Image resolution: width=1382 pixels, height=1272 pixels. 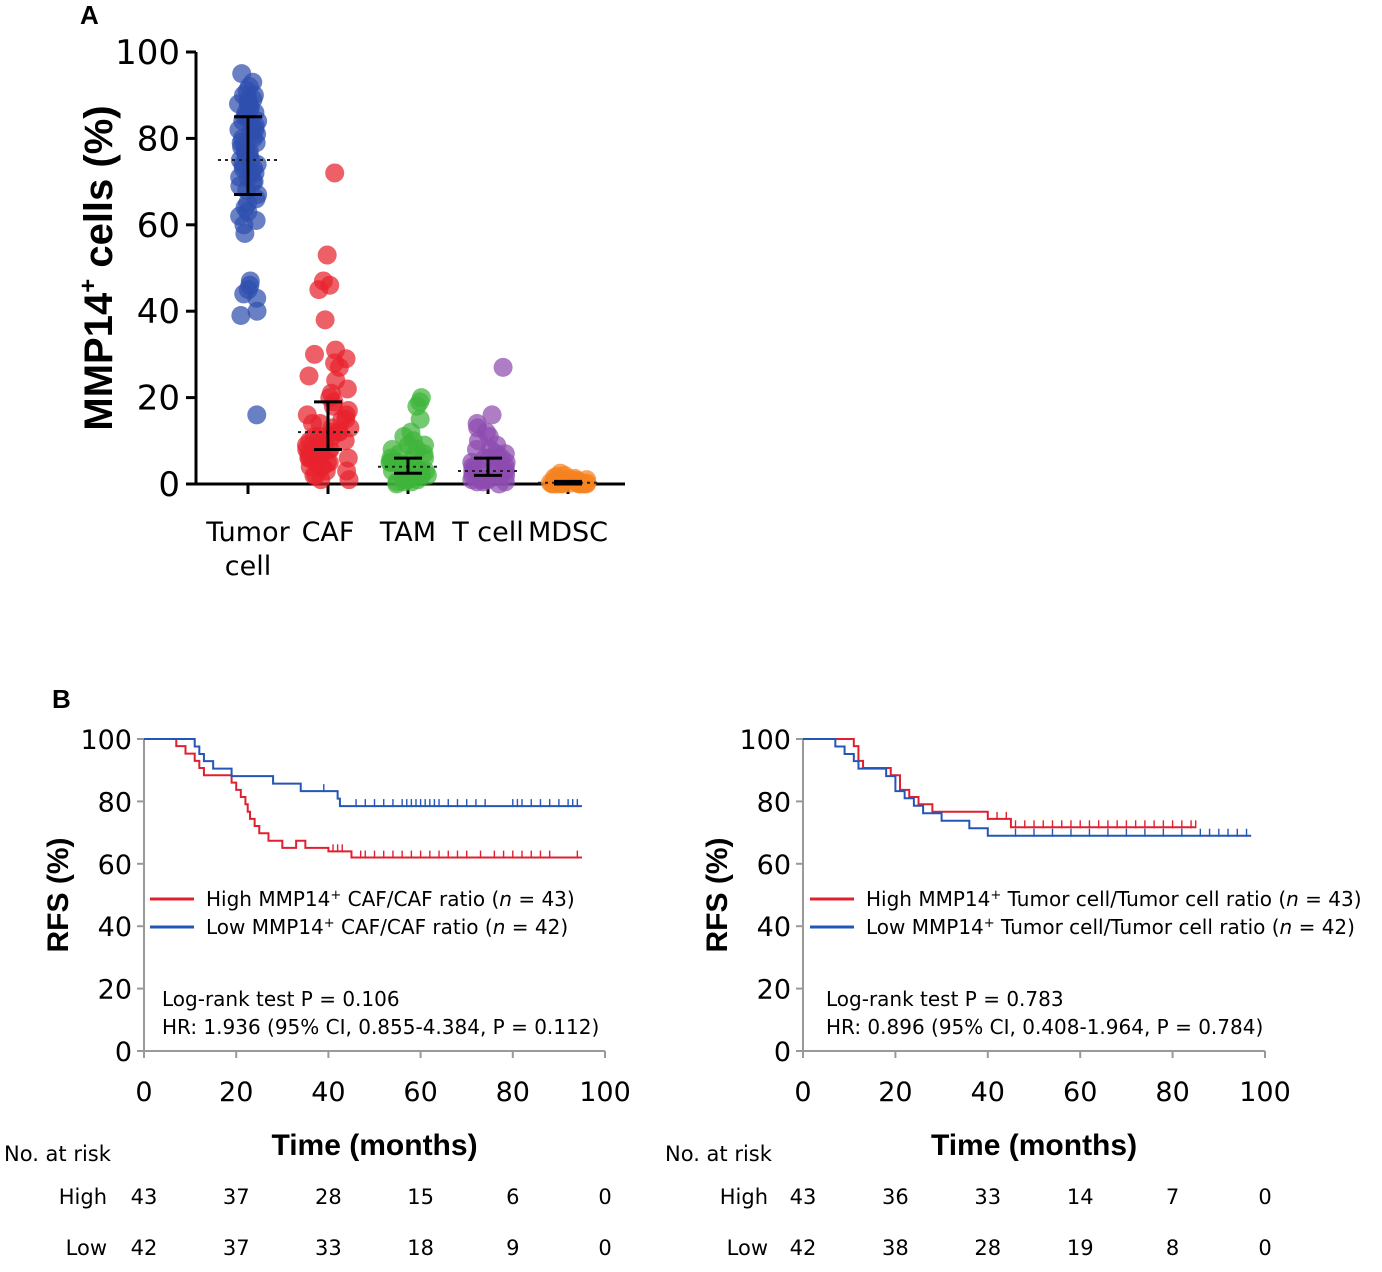 I want to click on category-label: MDSC, so click(x=568, y=532).